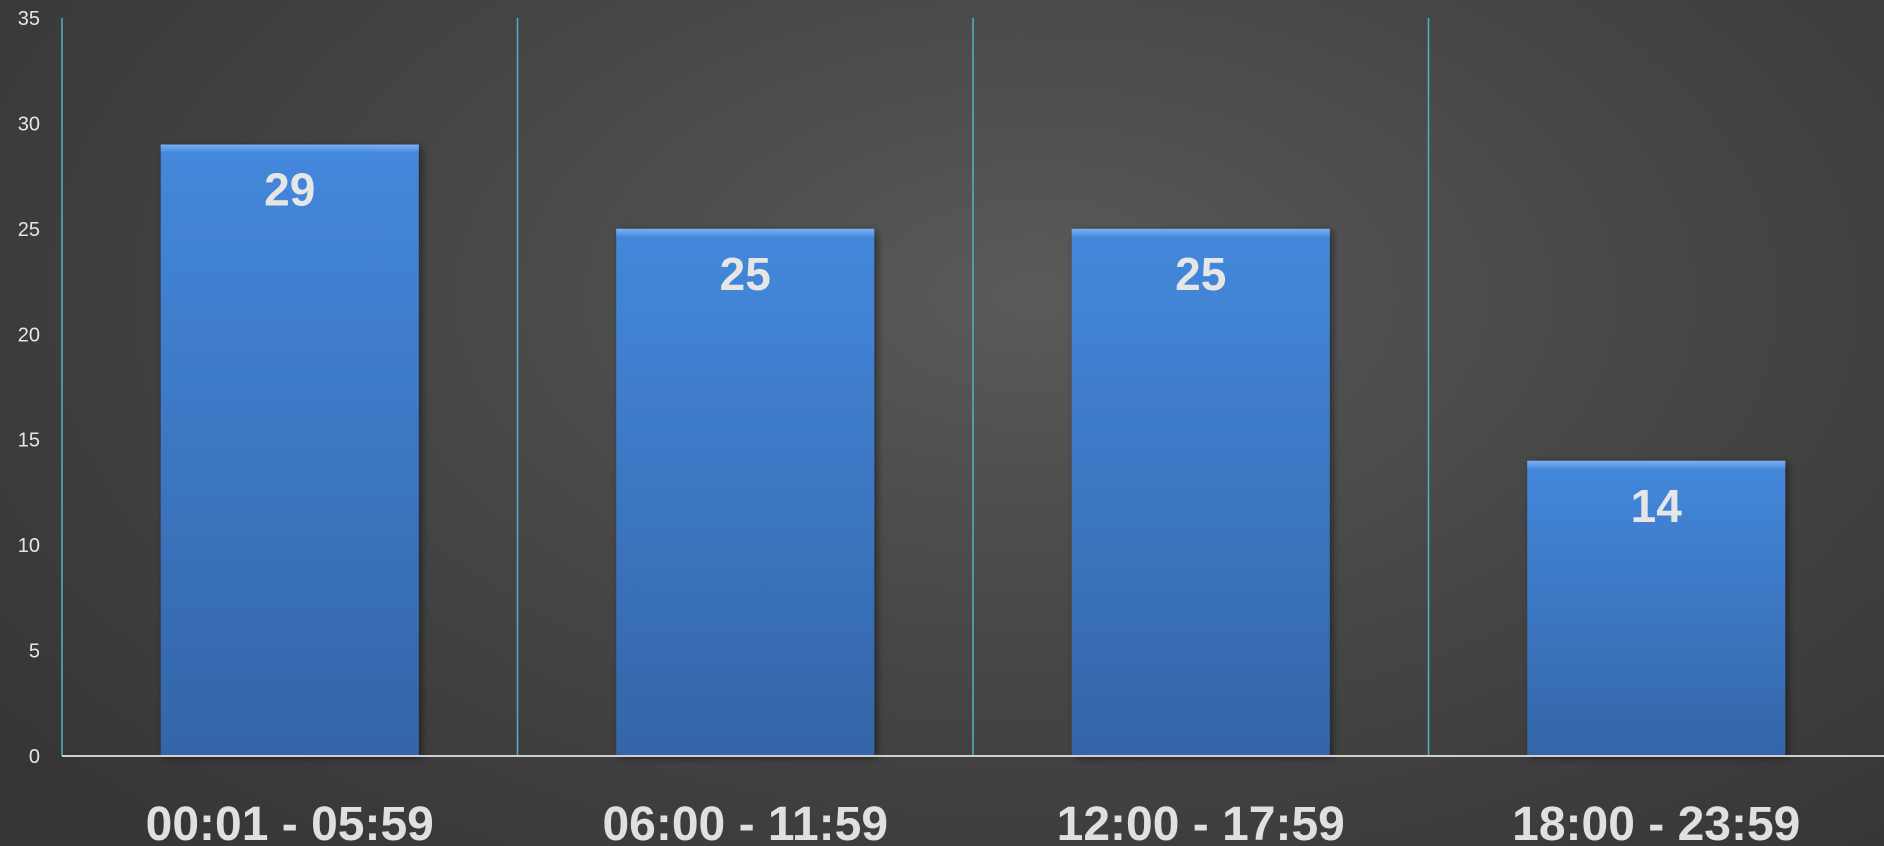  What do you see at coordinates (29, 230) in the screenshot?
I see `y-tick-label-5: 25` at bounding box center [29, 230].